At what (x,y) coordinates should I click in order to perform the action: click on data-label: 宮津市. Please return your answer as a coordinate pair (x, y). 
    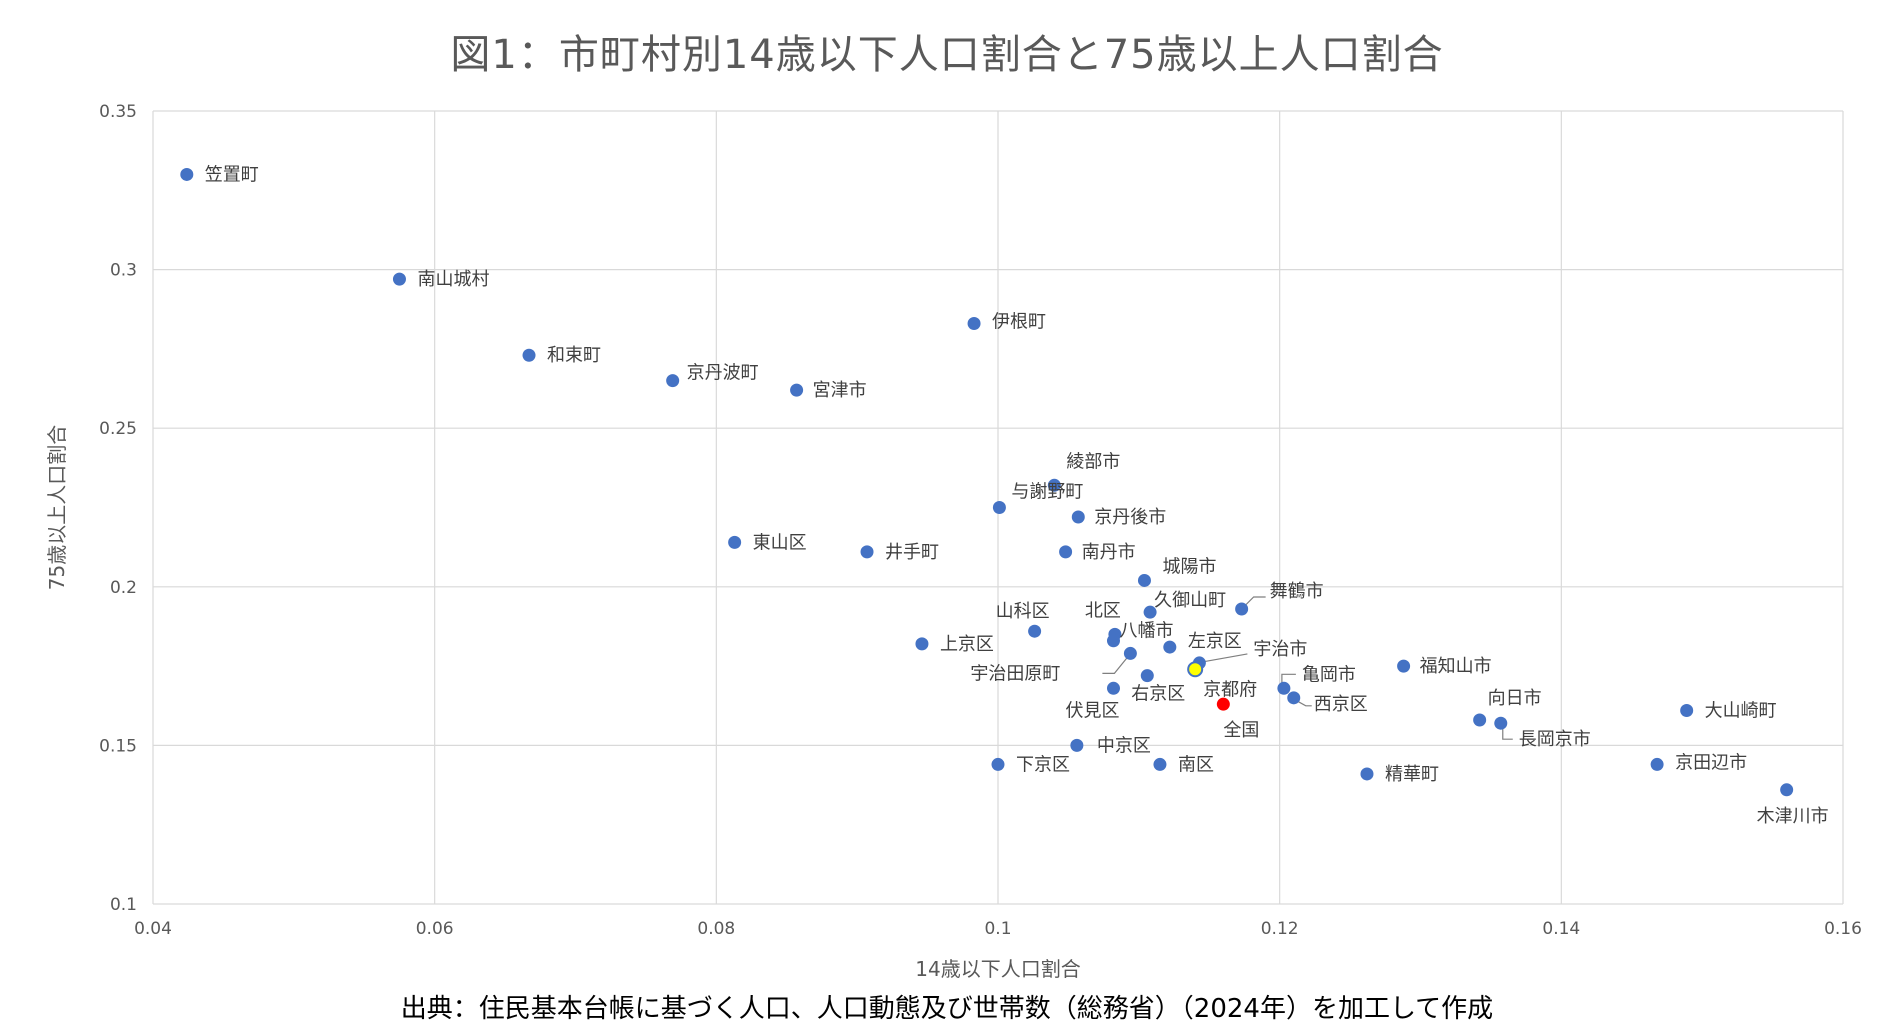
    Looking at the image, I should click on (840, 390).